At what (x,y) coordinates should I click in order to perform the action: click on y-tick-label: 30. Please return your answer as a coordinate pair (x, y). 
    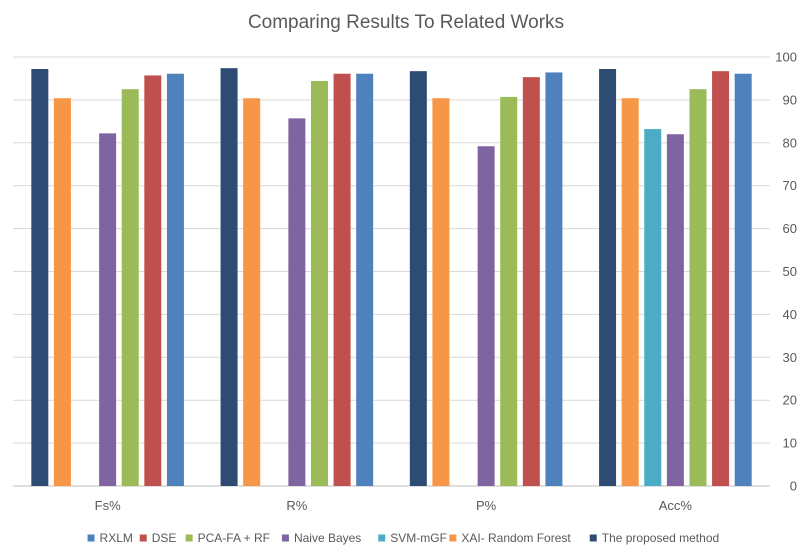
    Looking at the image, I should click on (790, 357).